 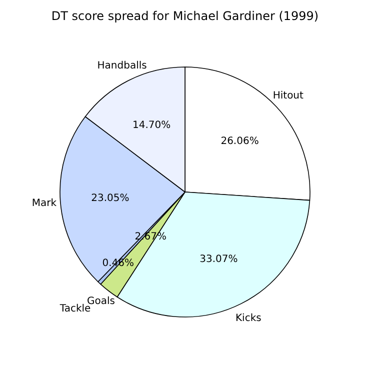 What do you see at coordinates (110, 198) in the screenshot?
I see `data-label: 23.05%` at bounding box center [110, 198].